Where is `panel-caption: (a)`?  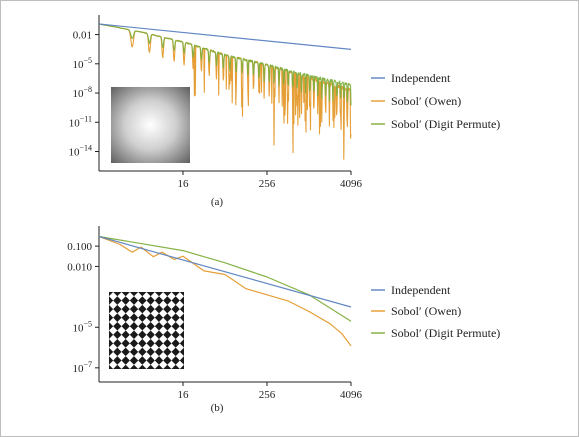 panel-caption: (a) is located at coordinates (217, 202).